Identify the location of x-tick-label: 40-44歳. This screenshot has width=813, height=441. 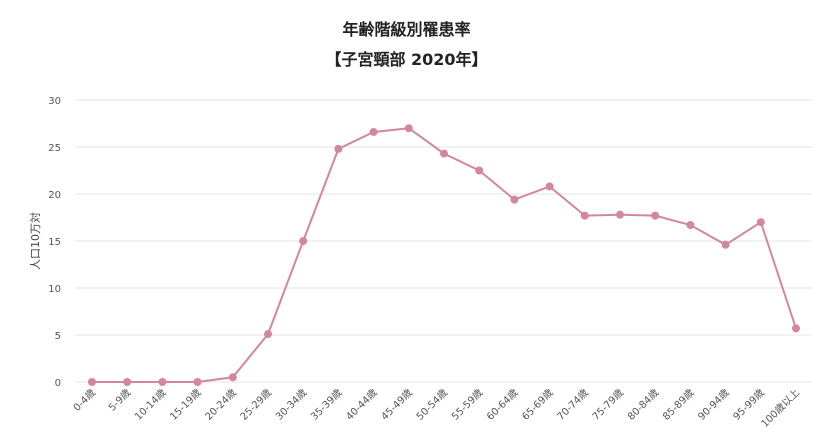
(362, 405).